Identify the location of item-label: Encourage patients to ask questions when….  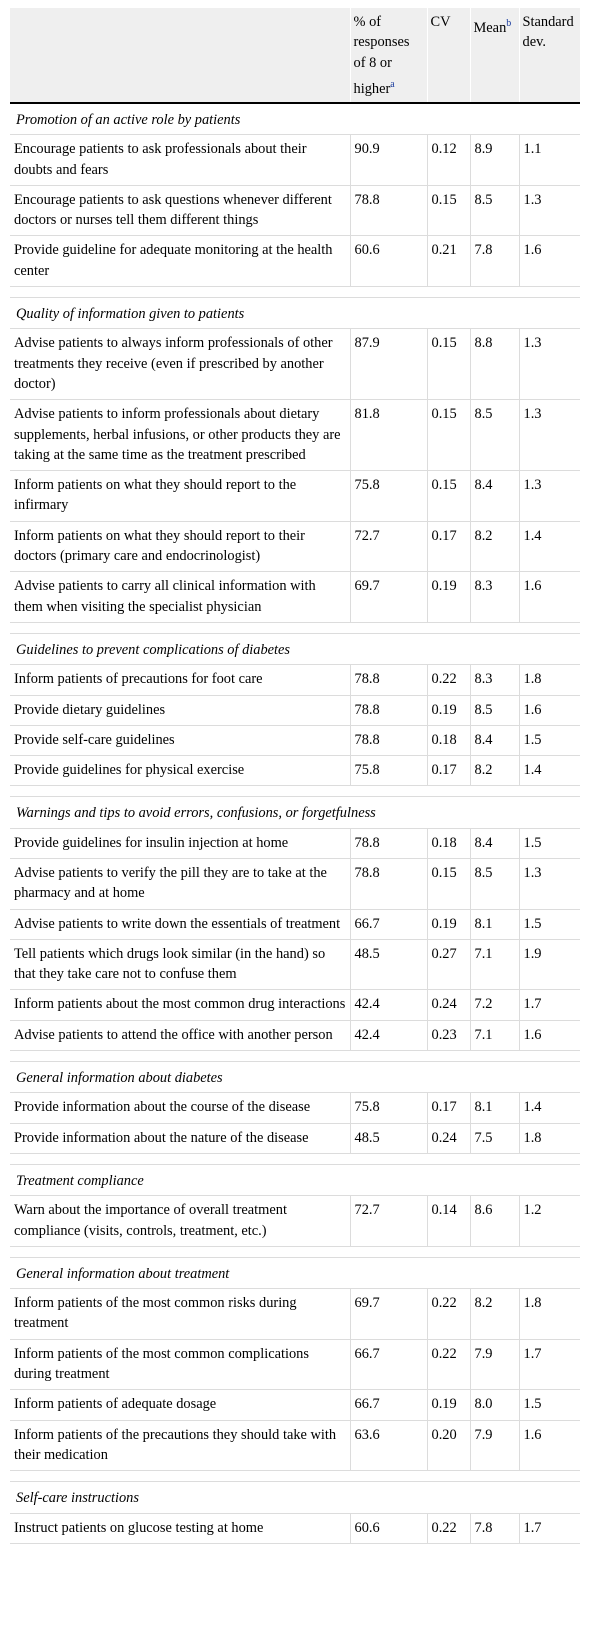
(180, 211).